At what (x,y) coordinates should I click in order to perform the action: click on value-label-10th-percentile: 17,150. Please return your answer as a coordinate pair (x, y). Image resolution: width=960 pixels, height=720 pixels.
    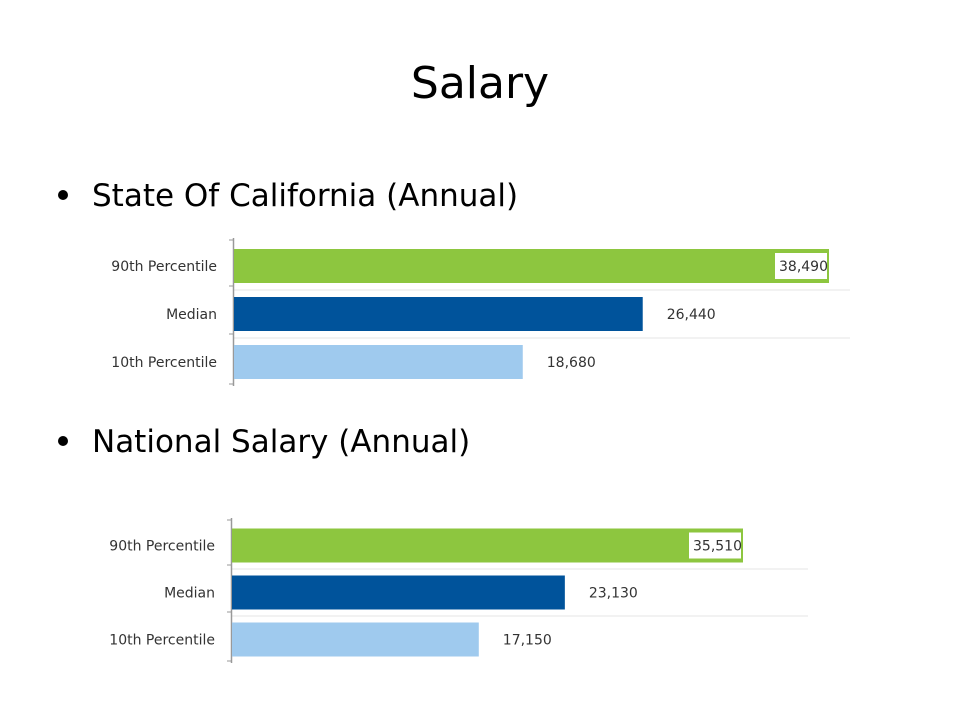
    Looking at the image, I should click on (527, 641).